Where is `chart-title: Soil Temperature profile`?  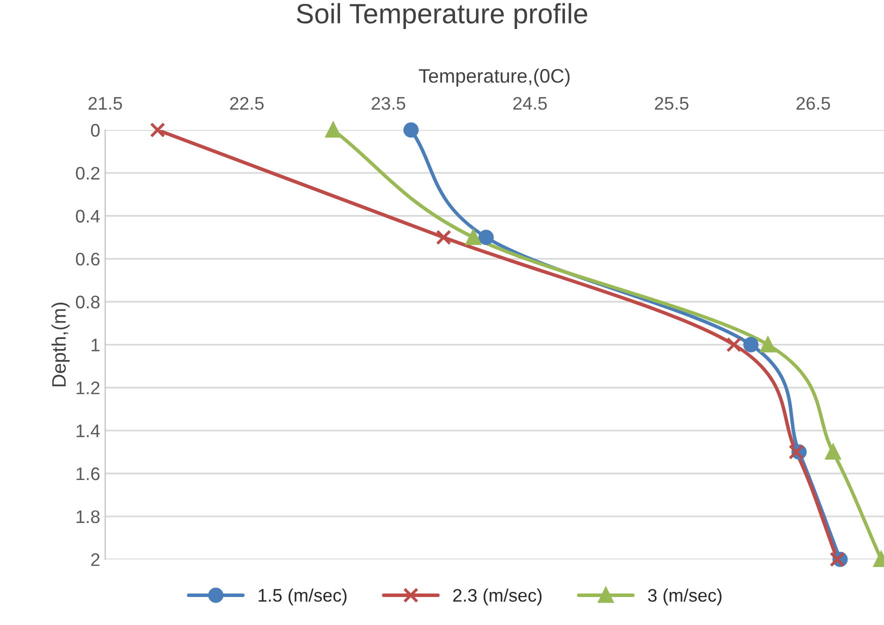
chart-title: Soil Temperature profile is located at coordinates (442, 16).